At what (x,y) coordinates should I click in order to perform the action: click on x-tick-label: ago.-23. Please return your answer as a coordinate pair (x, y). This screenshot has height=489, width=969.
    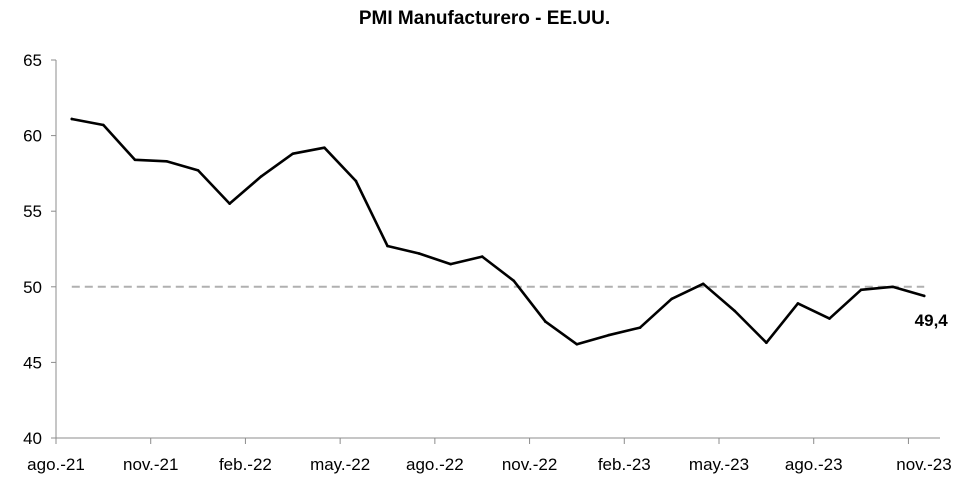
    Looking at the image, I should click on (814, 464).